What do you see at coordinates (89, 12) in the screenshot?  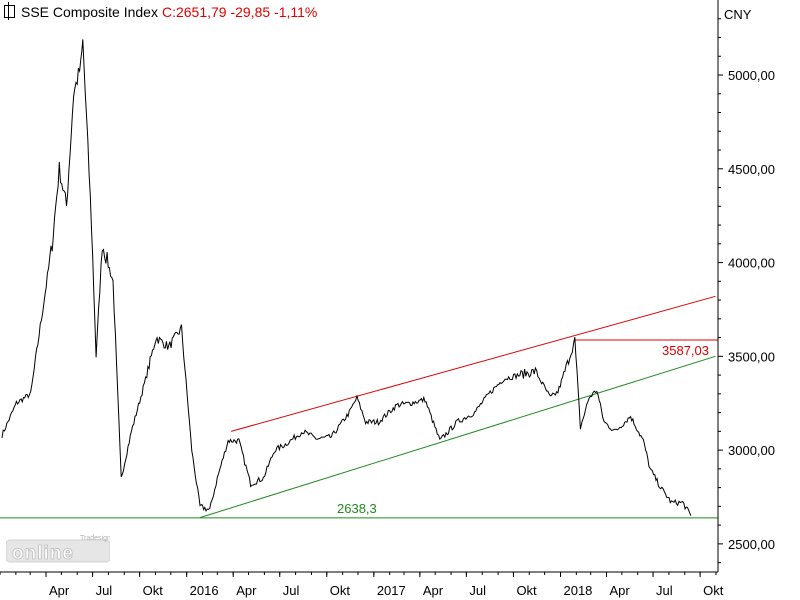 I see `instrument-name: SSE Composite Index` at bounding box center [89, 12].